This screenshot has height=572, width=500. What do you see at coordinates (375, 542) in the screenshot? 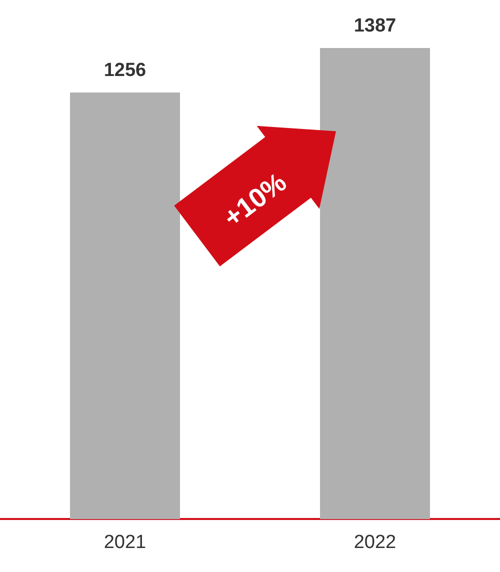
I see `x-tick-label: 2022` at bounding box center [375, 542].